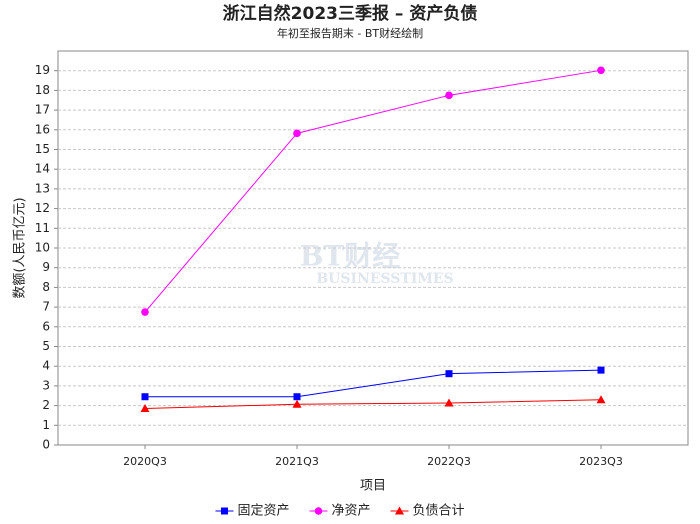 This screenshot has width=700, height=524. What do you see at coordinates (297, 461) in the screenshot?
I see `x-tick-label: 2021Q3` at bounding box center [297, 461].